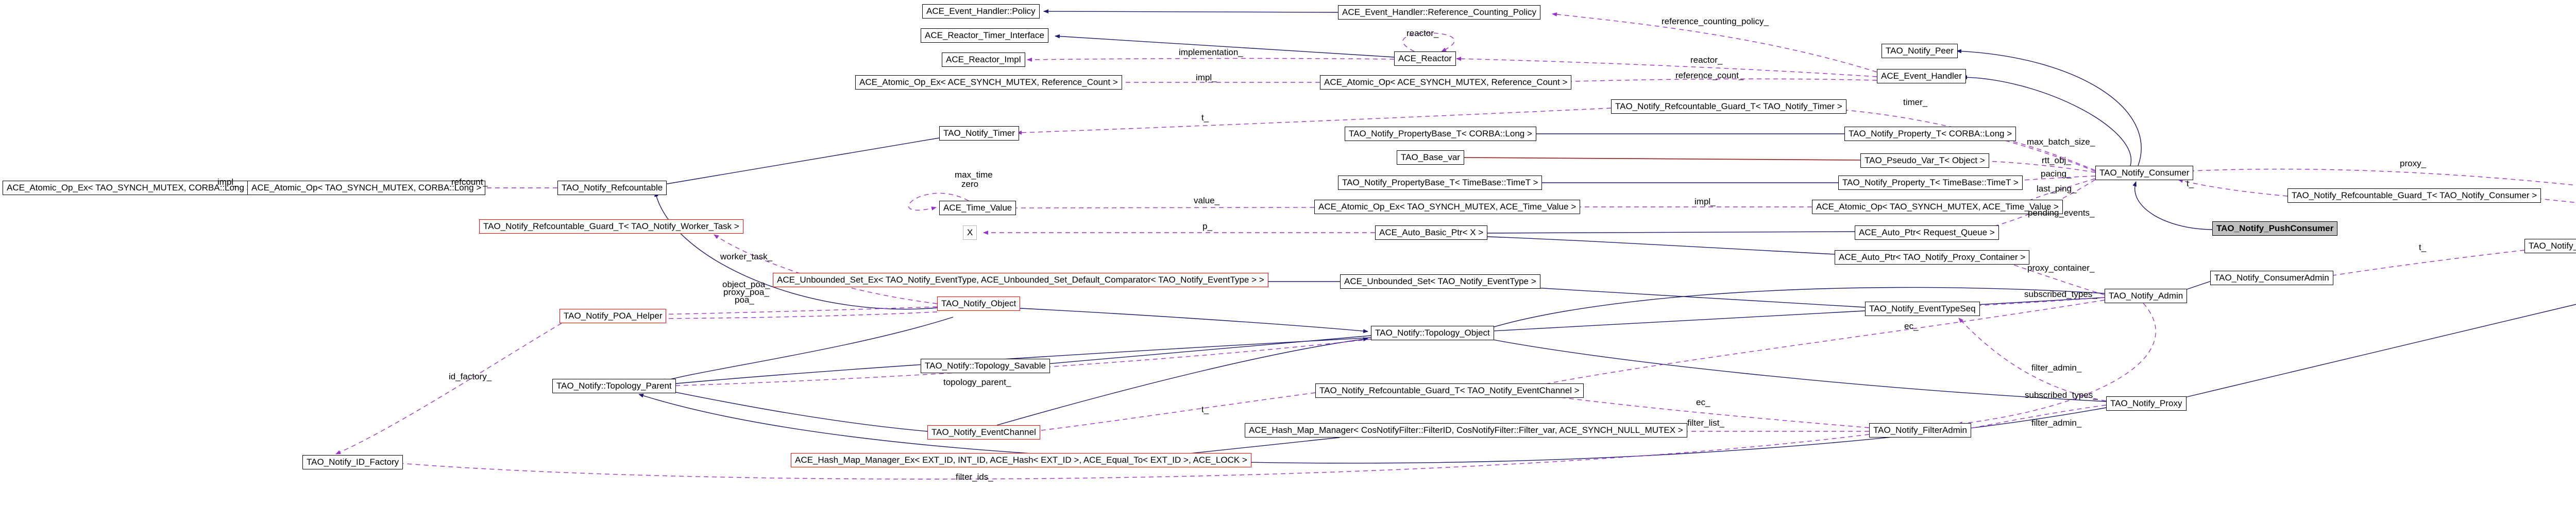  What do you see at coordinates (1211, 59) in the screenshot?
I see `edge-reactor-implementation` at bounding box center [1211, 59].